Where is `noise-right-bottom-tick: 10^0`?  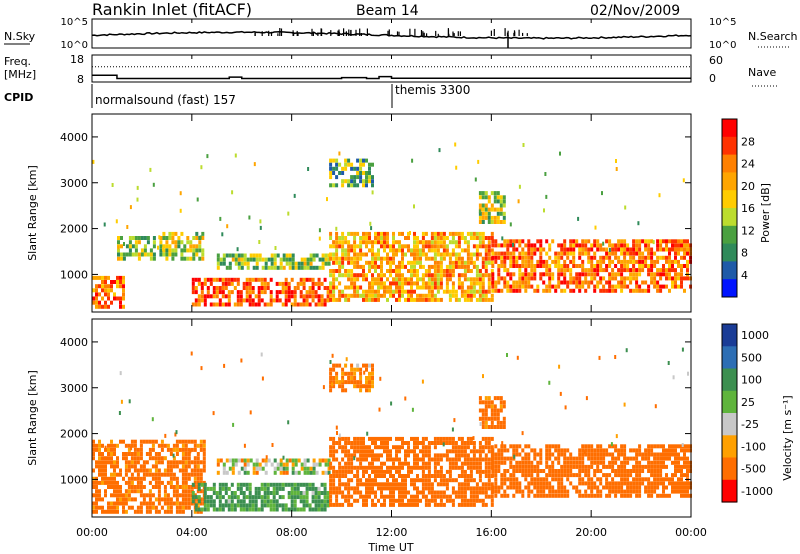 noise-right-bottom-tick: 10^0 is located at coordinates (722, 45).